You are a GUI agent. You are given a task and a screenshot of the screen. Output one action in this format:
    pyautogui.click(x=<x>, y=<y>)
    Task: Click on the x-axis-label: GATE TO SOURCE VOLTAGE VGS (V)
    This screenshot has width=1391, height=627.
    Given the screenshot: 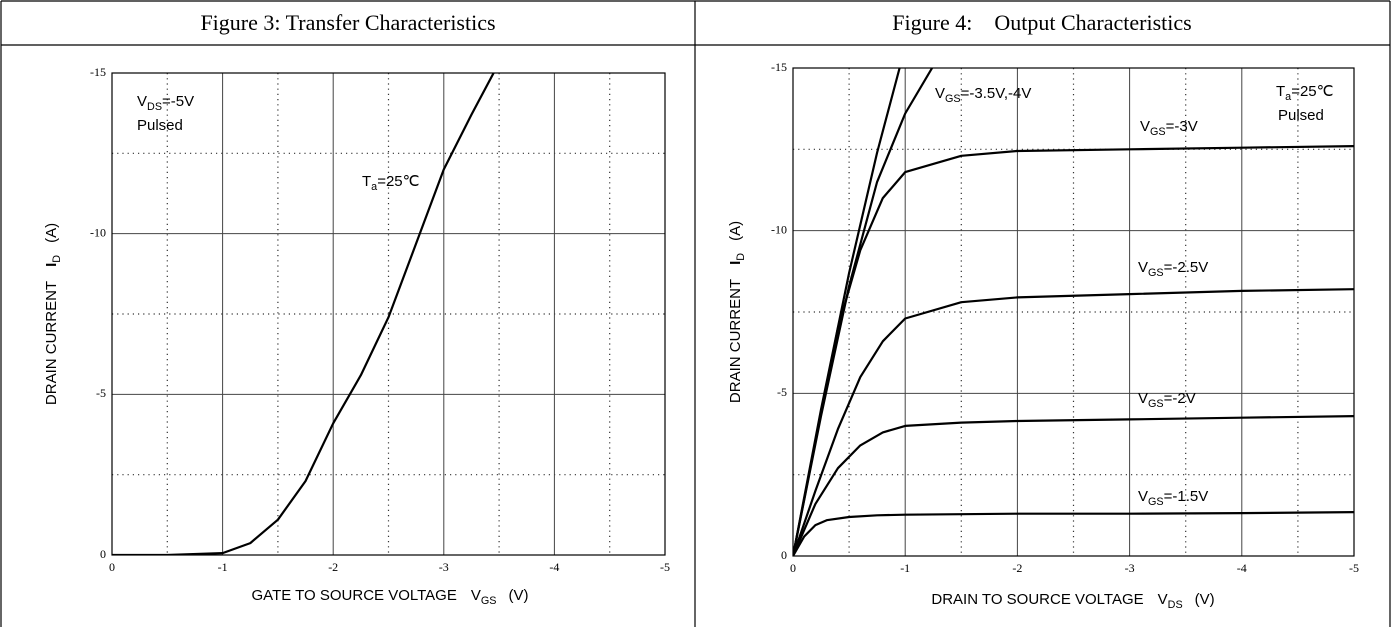 What is the action you would take?
    pyautogui.click(x=390, y=597)
    